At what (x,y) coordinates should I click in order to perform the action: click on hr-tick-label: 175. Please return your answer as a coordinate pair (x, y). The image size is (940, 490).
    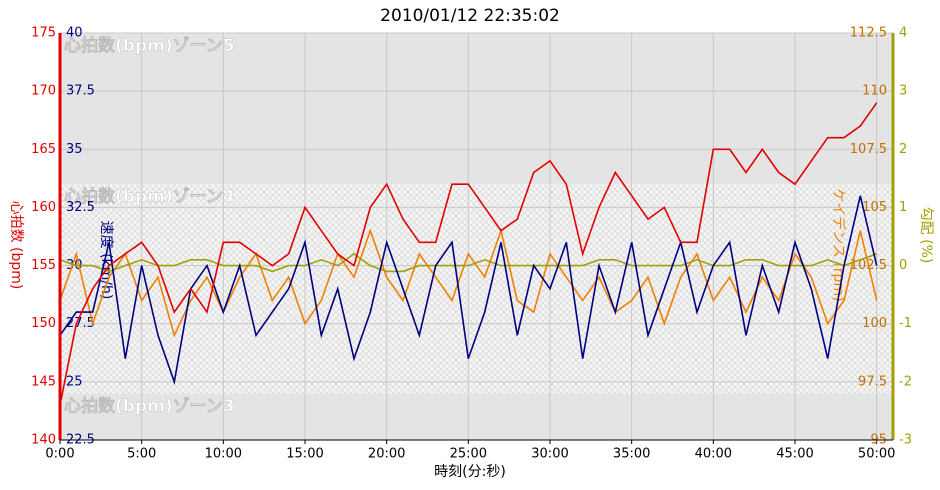
    Looking at the image, I should click on (43, 33).